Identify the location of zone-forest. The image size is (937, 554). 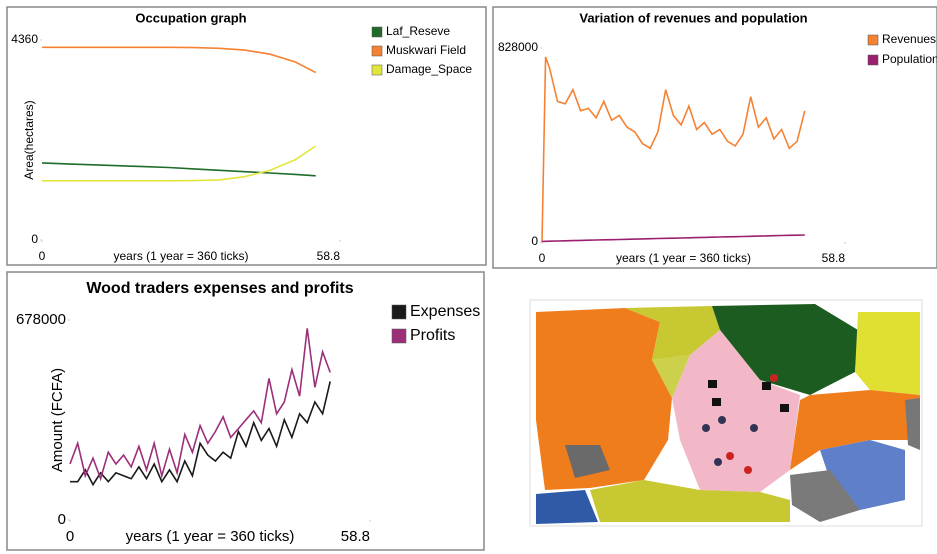
(785, 349).